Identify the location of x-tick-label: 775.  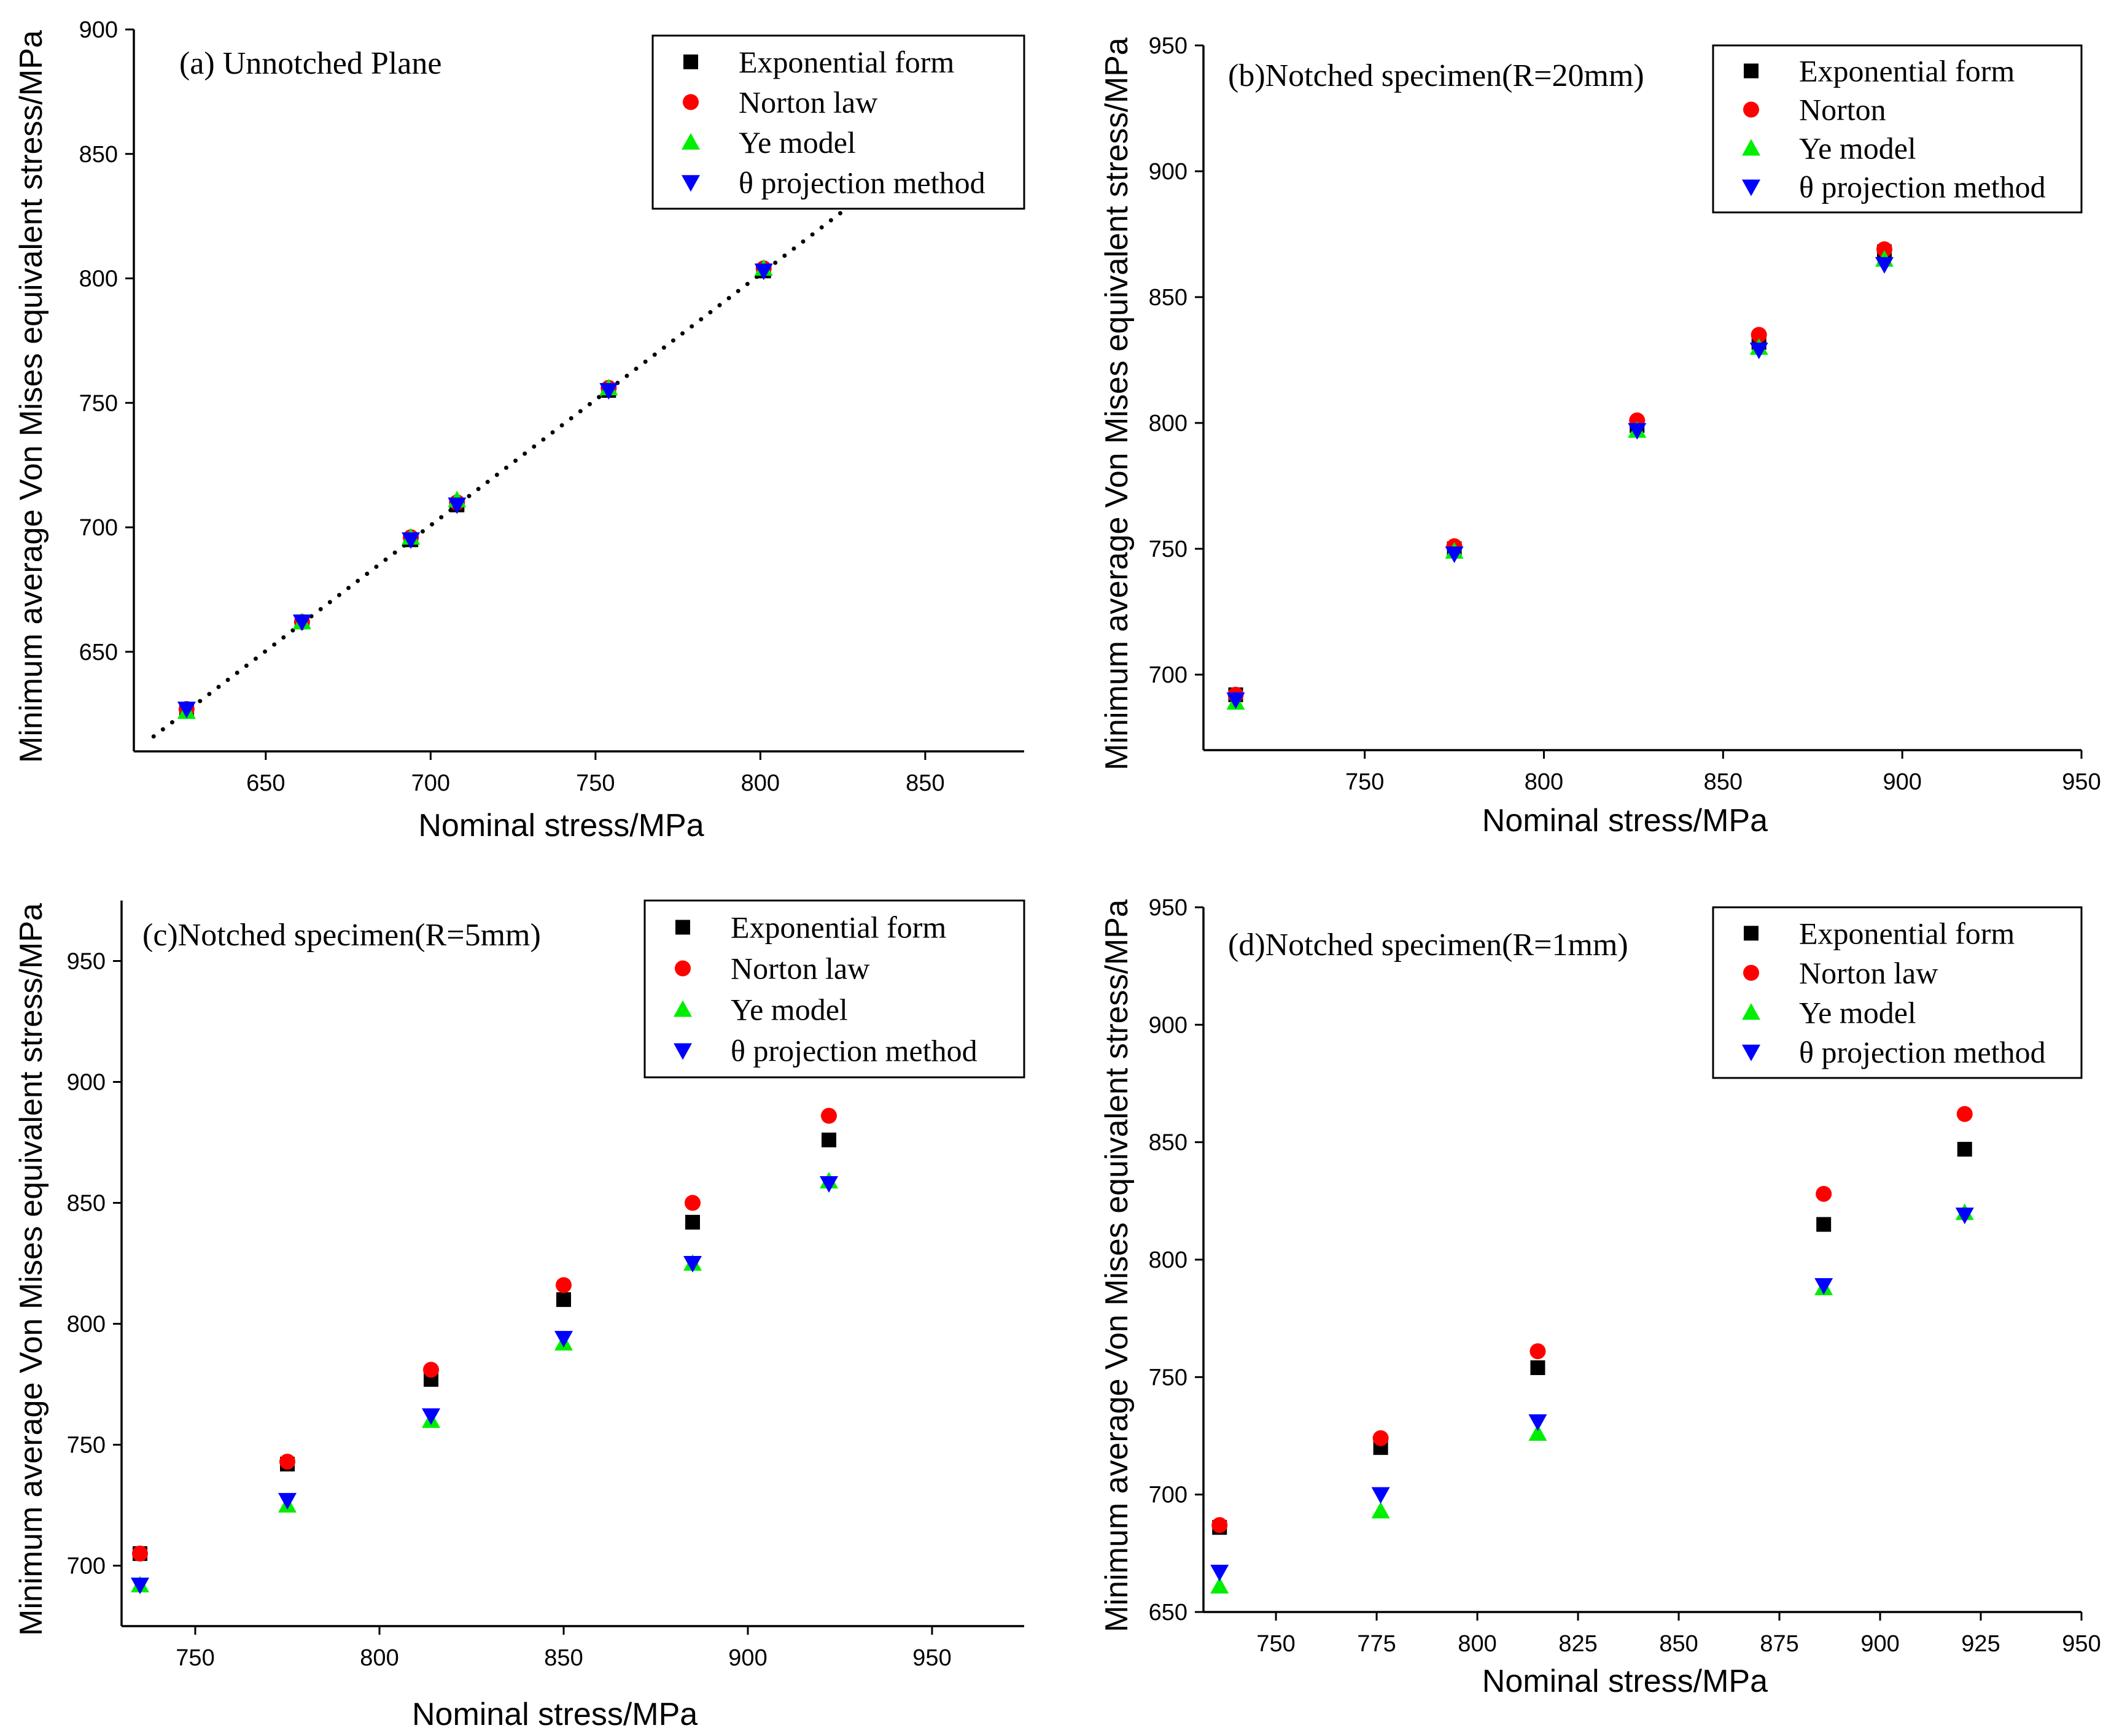
(1376, 1644).